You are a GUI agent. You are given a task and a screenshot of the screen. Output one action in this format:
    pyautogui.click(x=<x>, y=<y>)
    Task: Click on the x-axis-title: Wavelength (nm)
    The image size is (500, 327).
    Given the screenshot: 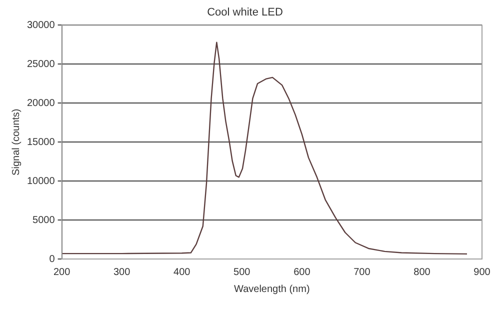 What is the action you would take?
    pyautogui.click(x=272, y=289)
    